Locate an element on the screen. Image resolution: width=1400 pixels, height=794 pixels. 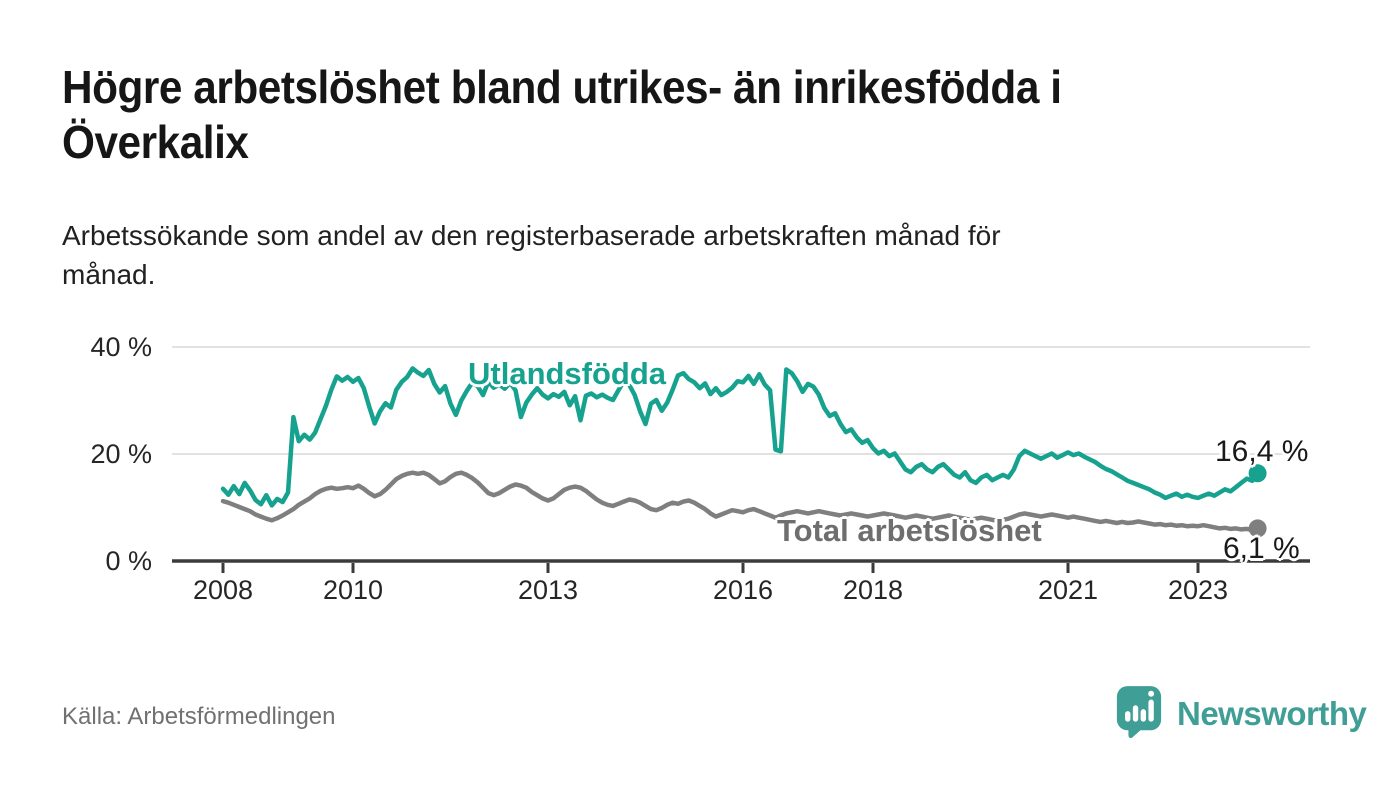
x-axis-tick-label: 2021 is located at coordinates (1068, 590).